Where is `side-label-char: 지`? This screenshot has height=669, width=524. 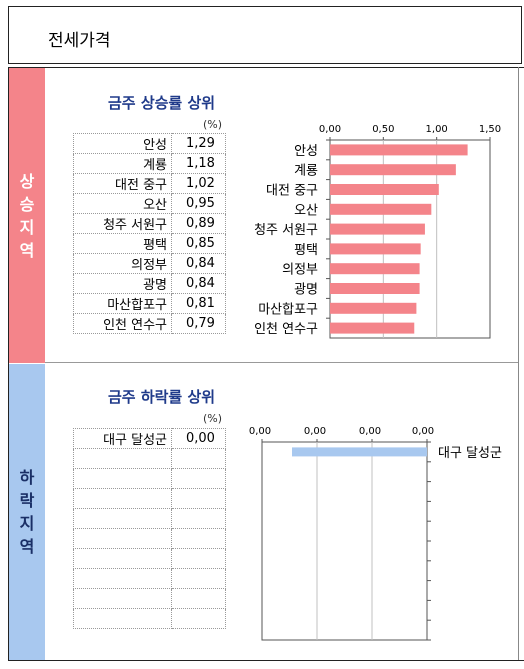
side-label-char: 지 is located at coordinates (27, 227).